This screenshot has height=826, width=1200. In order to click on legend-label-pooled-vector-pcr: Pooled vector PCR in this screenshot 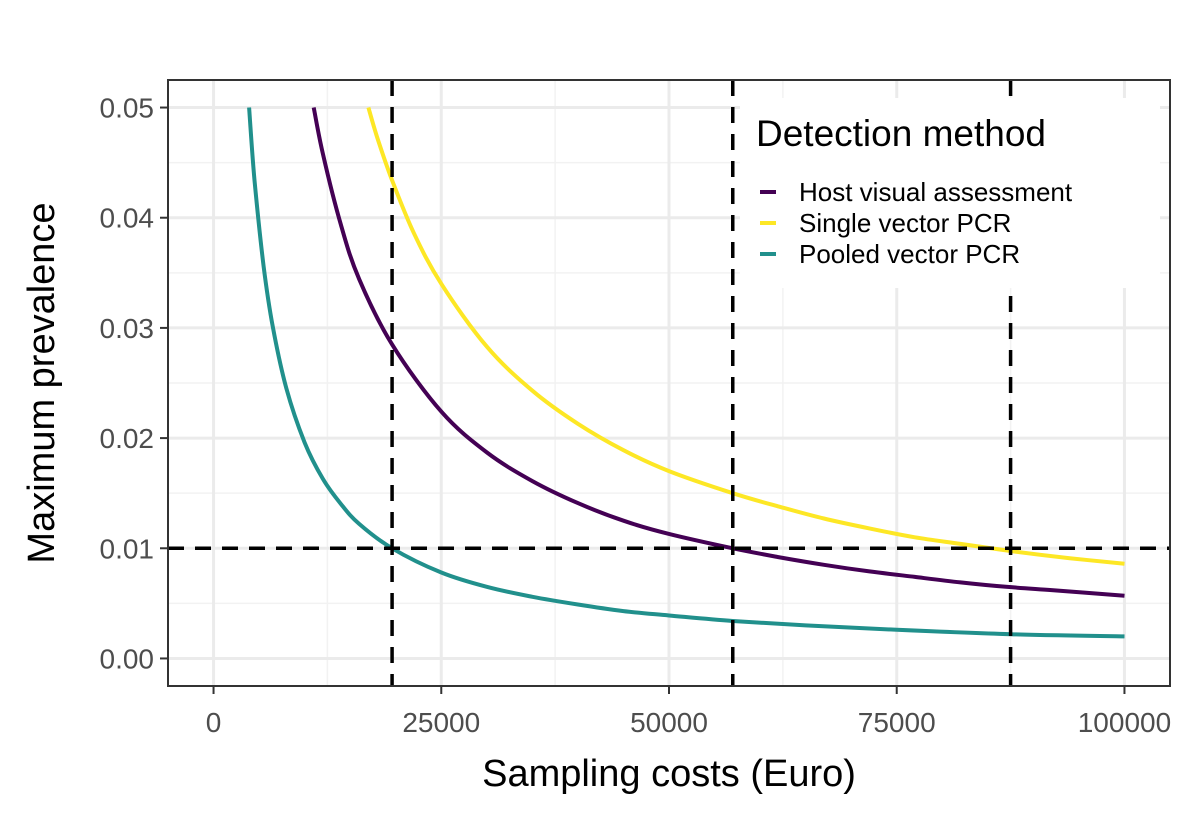, I will do `click(909, 254)`.